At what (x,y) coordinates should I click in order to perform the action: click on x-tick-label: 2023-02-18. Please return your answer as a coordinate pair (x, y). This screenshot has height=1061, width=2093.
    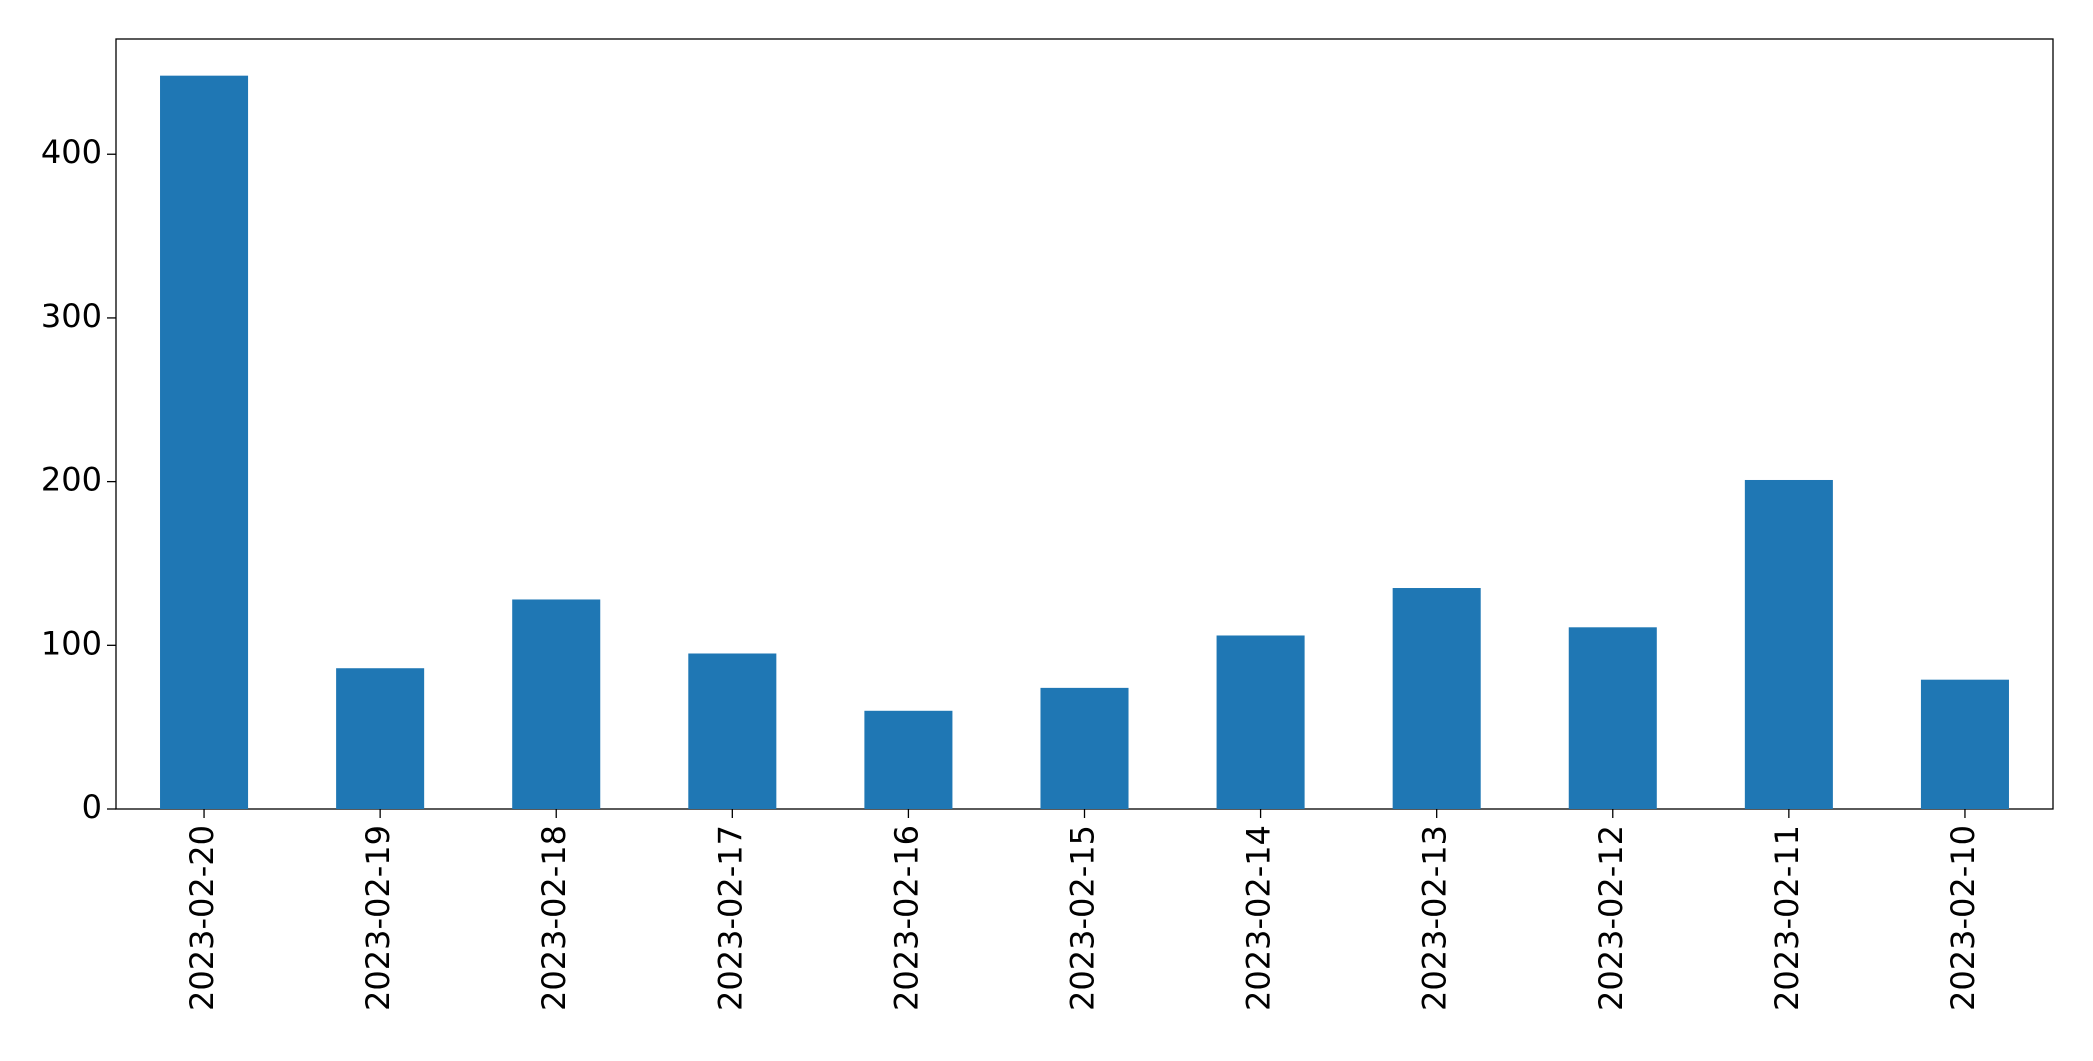
    Looking at the image, I should click on (554, 918).